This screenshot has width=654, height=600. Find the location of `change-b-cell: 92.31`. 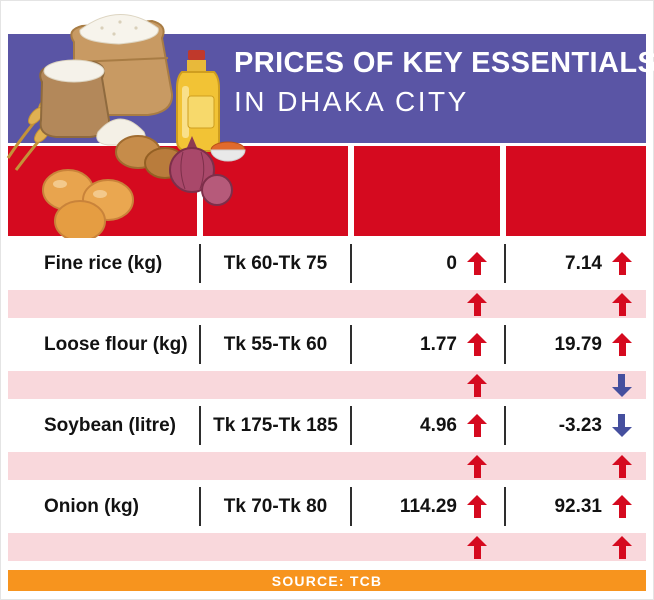

change-b-cell: 92.31 is located at coordinates (575, 506).